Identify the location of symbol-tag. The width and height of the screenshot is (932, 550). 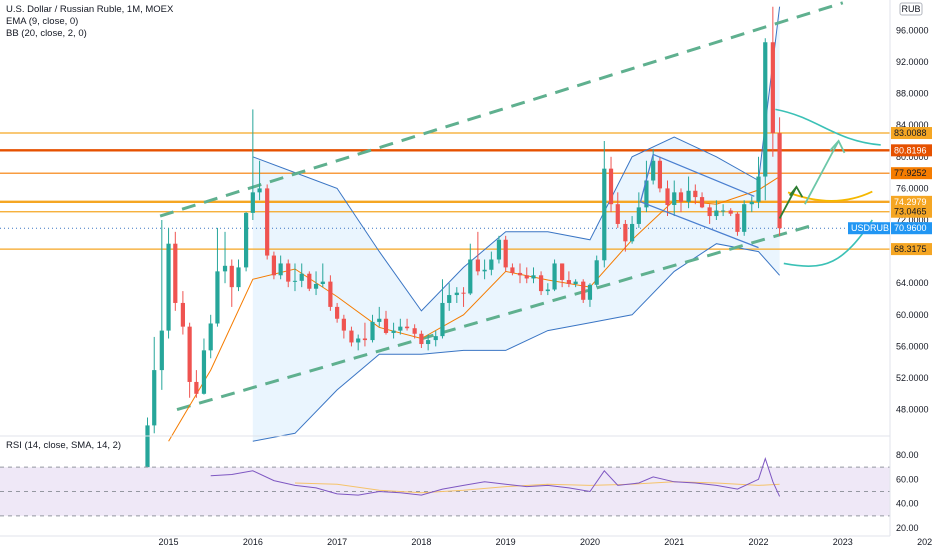
(869, 228).